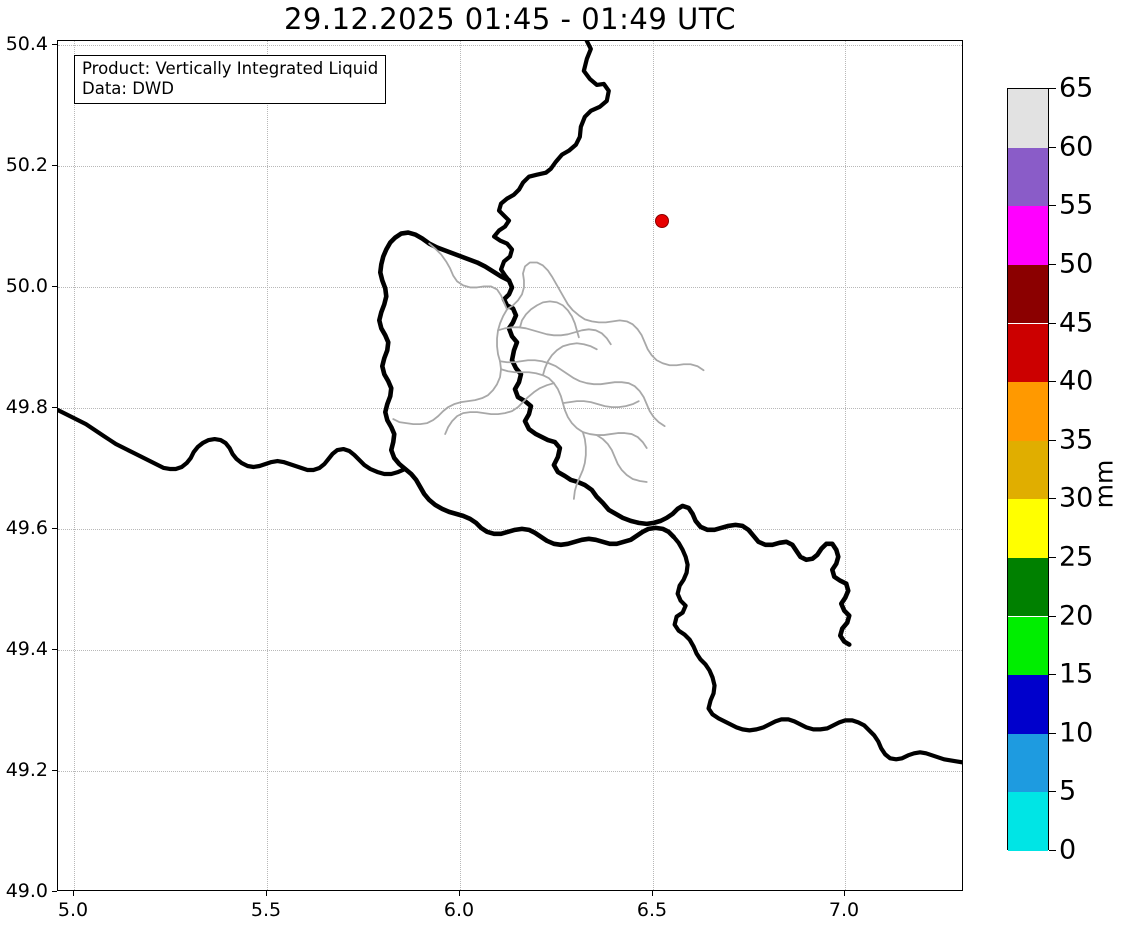  Describe the element at coordinates (844, 614) in the screenshot. I see `border-luxembourg-east` at that location.